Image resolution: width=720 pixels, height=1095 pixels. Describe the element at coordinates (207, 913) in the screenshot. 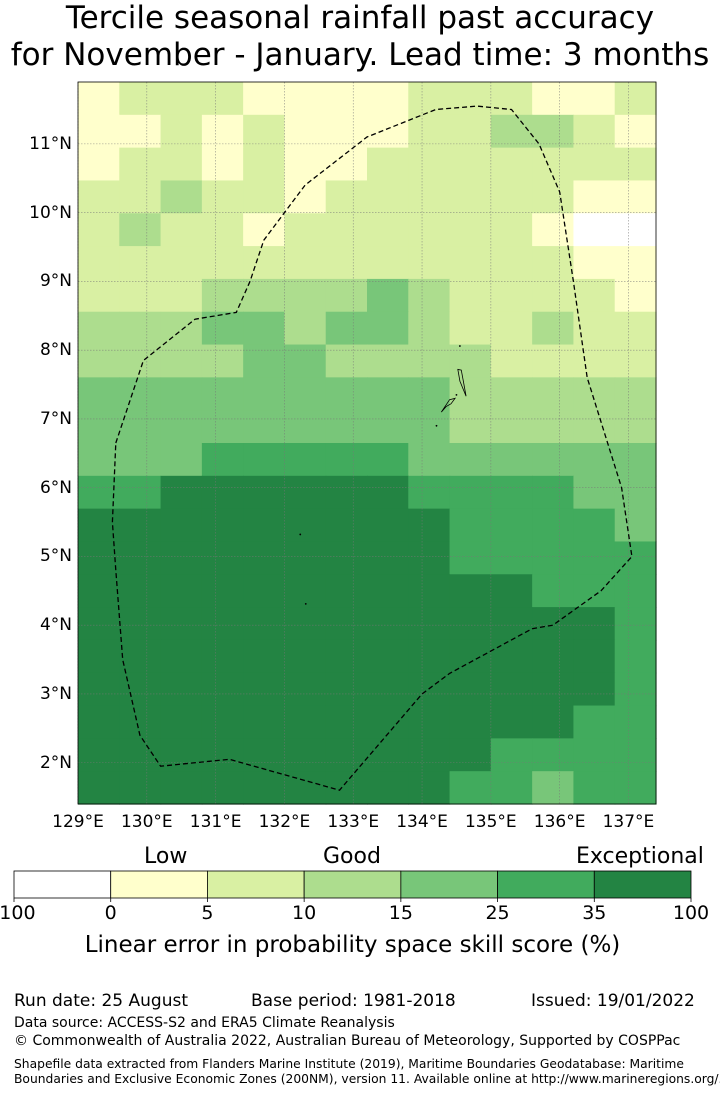

I see `colorbar-tick-label: 5` at that location.